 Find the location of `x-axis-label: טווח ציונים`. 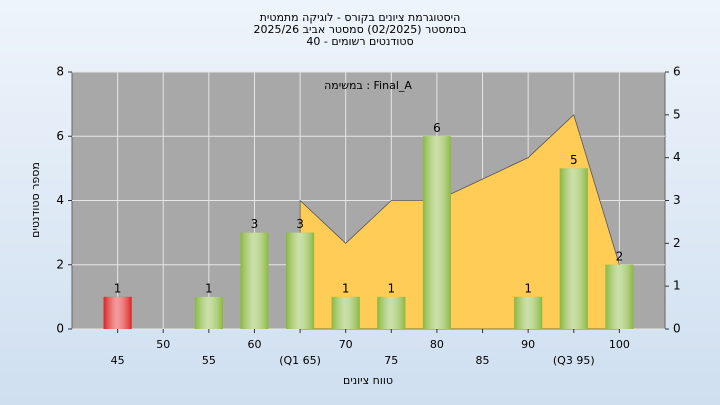

x-axis-label: טווח ציונים is located at coordinates (368, 380).